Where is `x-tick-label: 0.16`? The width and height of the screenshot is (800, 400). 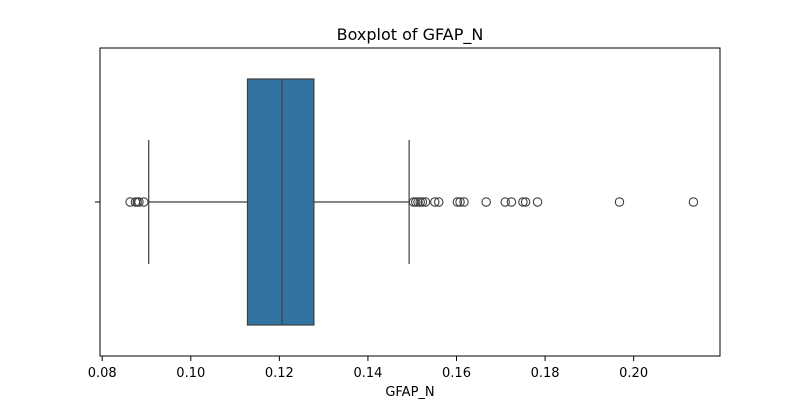
x-tick-label: 0.16 is located at coordinates (456, 373).